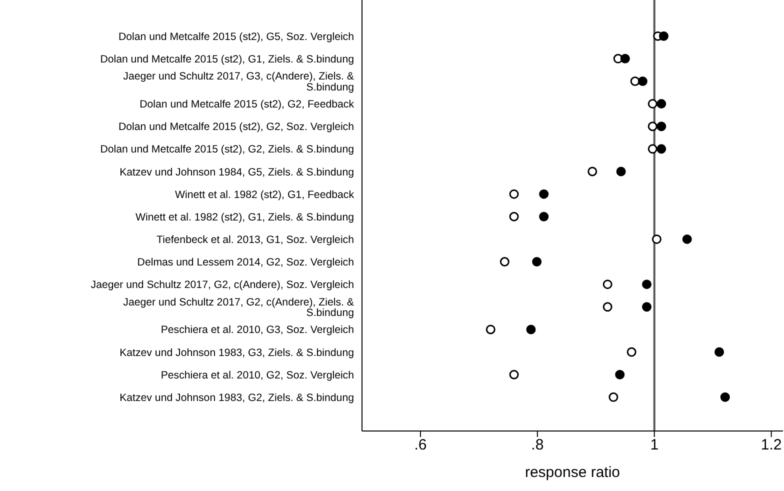  Describe the element at coordinates (237, 352) in the screenshot. I see `y-tick-label: Katzev und Johnson 1983, G3, Ziels. & S.bindung` at that location.